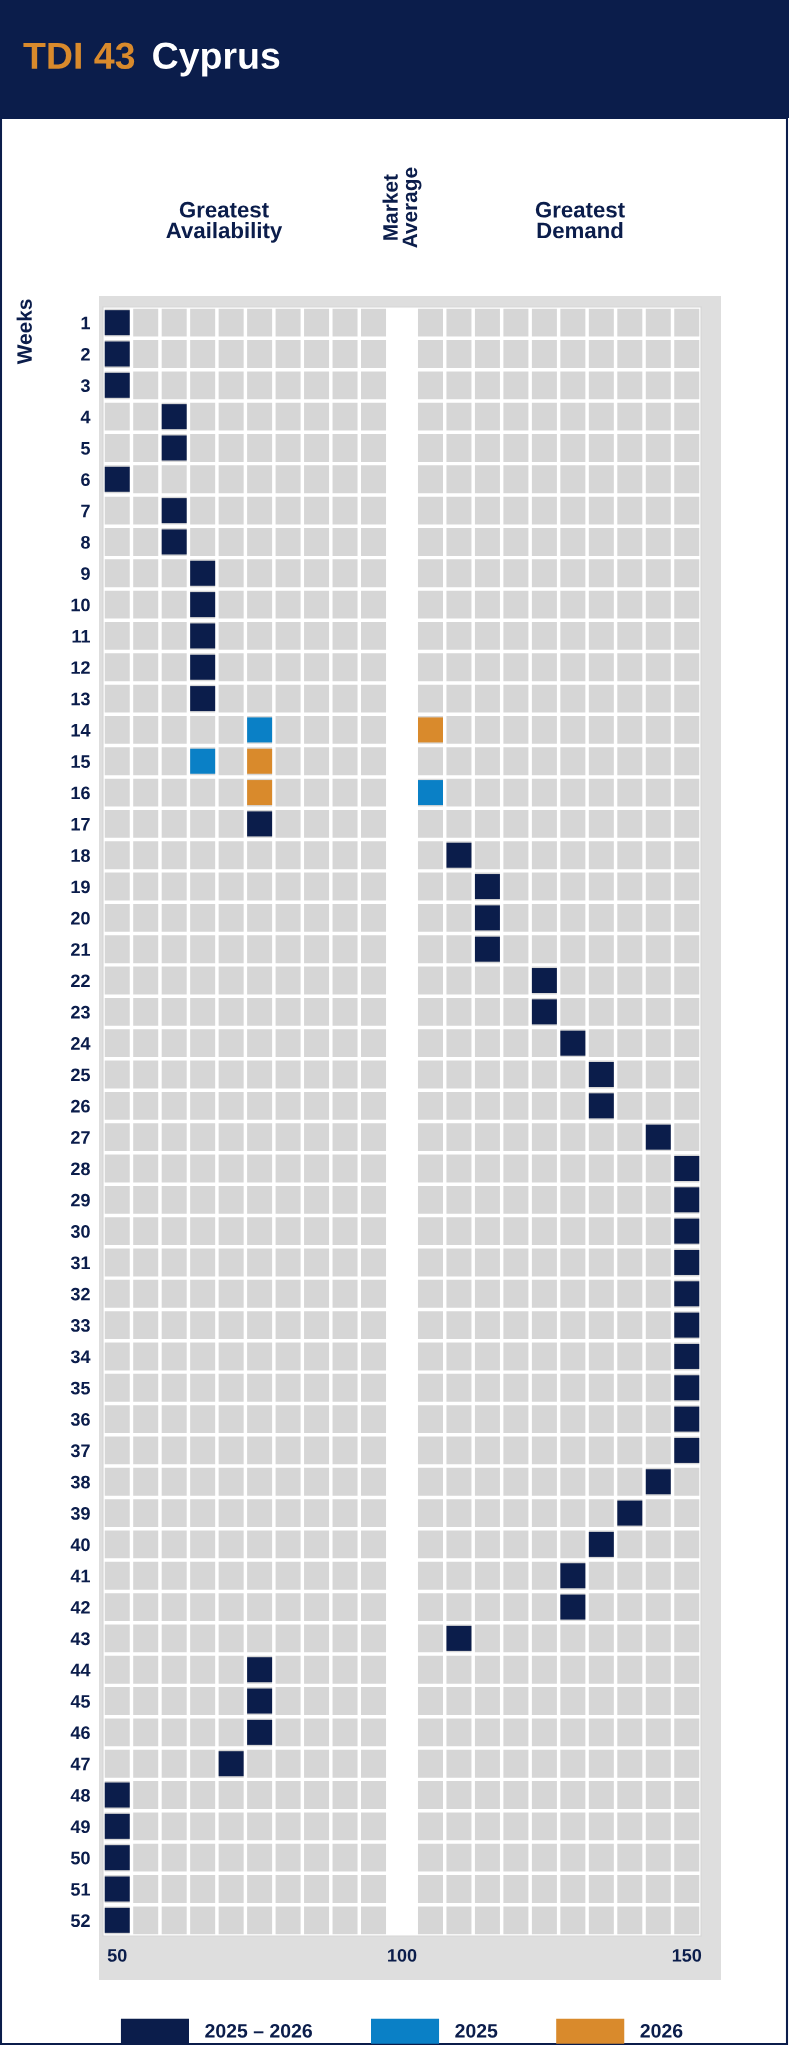  I want to click on y-tick-label: 38, so click(80, 1482).